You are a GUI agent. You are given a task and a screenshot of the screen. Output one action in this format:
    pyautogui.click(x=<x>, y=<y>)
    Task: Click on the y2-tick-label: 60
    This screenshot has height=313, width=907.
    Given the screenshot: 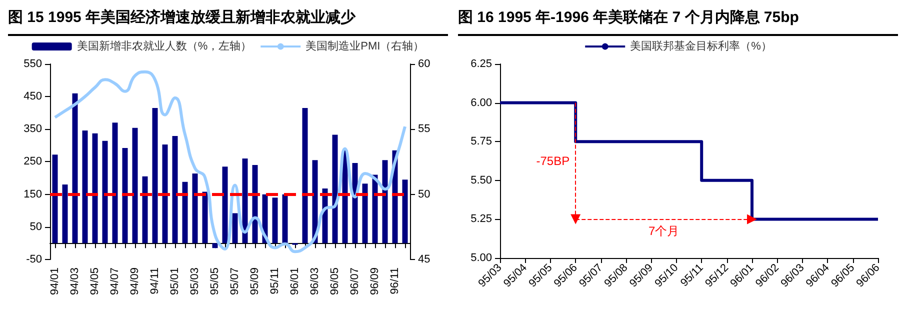 What is the action you would take?
    pyautogui.click(x=424, y=64)
    